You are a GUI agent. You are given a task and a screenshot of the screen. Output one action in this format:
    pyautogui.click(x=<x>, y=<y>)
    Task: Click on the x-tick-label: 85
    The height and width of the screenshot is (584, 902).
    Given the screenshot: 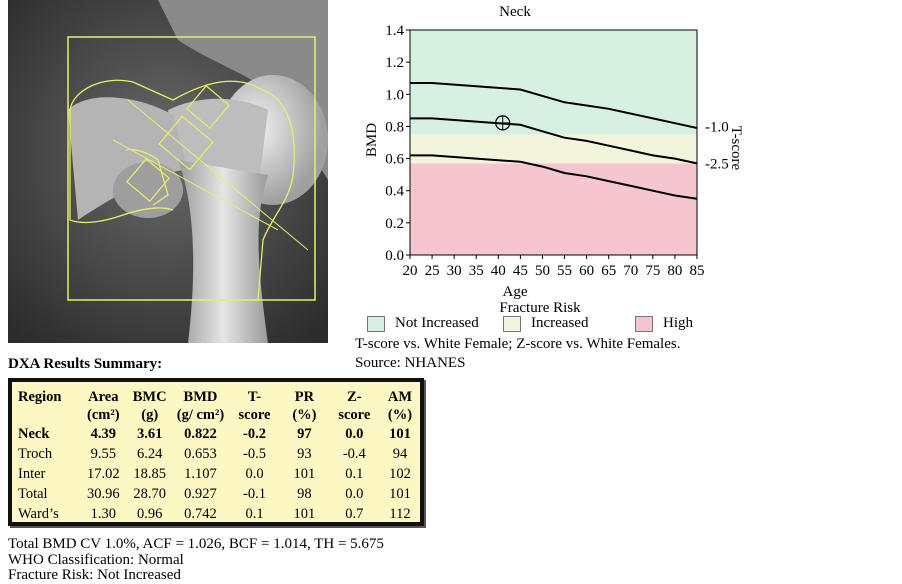 What is the action you would take?
    pyautogui.click(x=697, y=271)
    